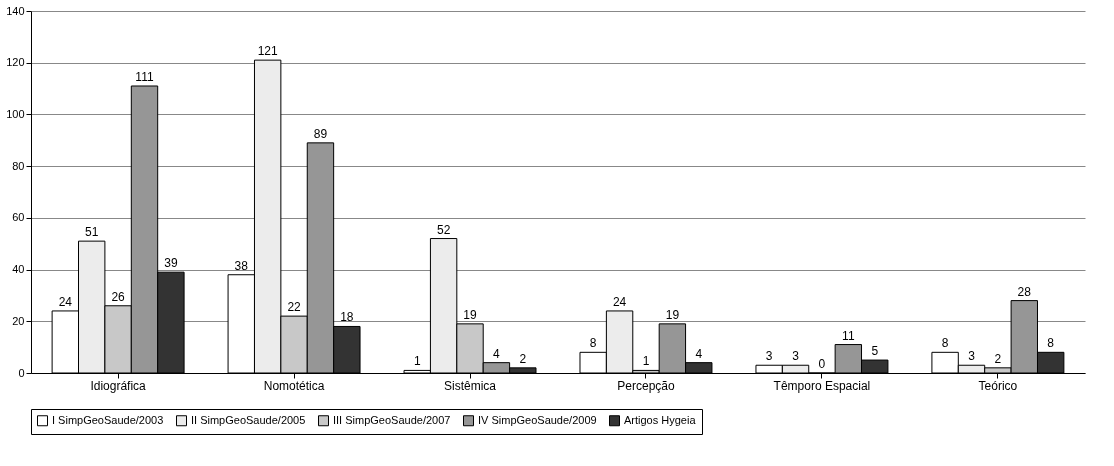 The width and height of the screenshot is (1114, 466). Describe the element at coordinates (118, 385) in the screenshot. I see `x-tick-label: Idiográfica` at that location.